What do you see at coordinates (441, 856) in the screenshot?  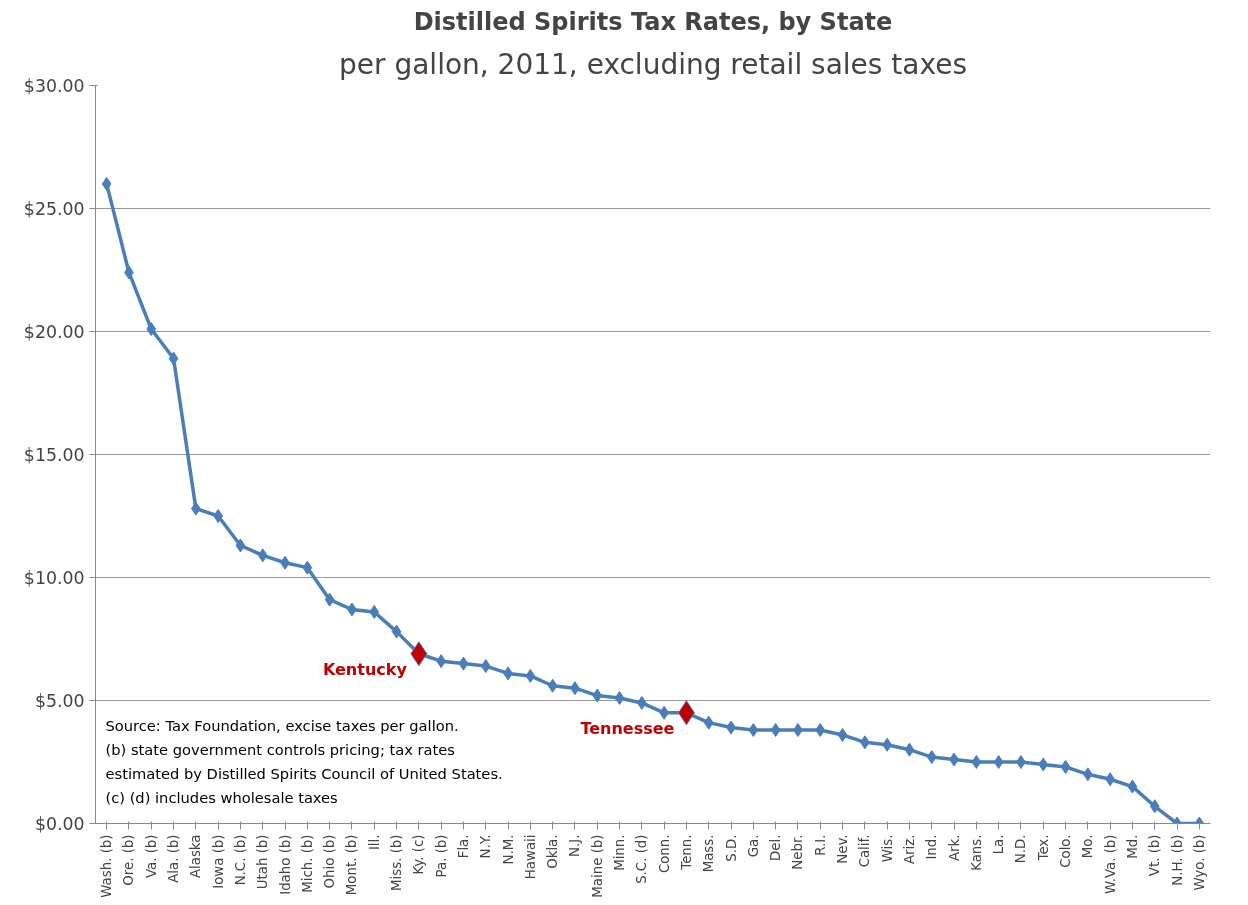 I see `x-tick-label: Pa. (b)` at bounding box center [441, 856].